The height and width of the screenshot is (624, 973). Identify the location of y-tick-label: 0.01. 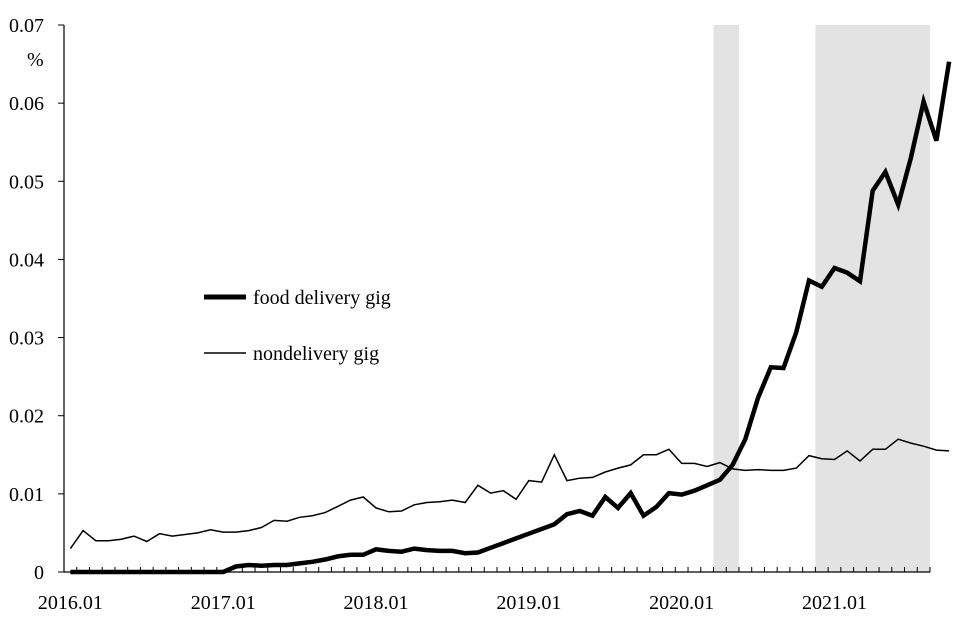
(26, 495).